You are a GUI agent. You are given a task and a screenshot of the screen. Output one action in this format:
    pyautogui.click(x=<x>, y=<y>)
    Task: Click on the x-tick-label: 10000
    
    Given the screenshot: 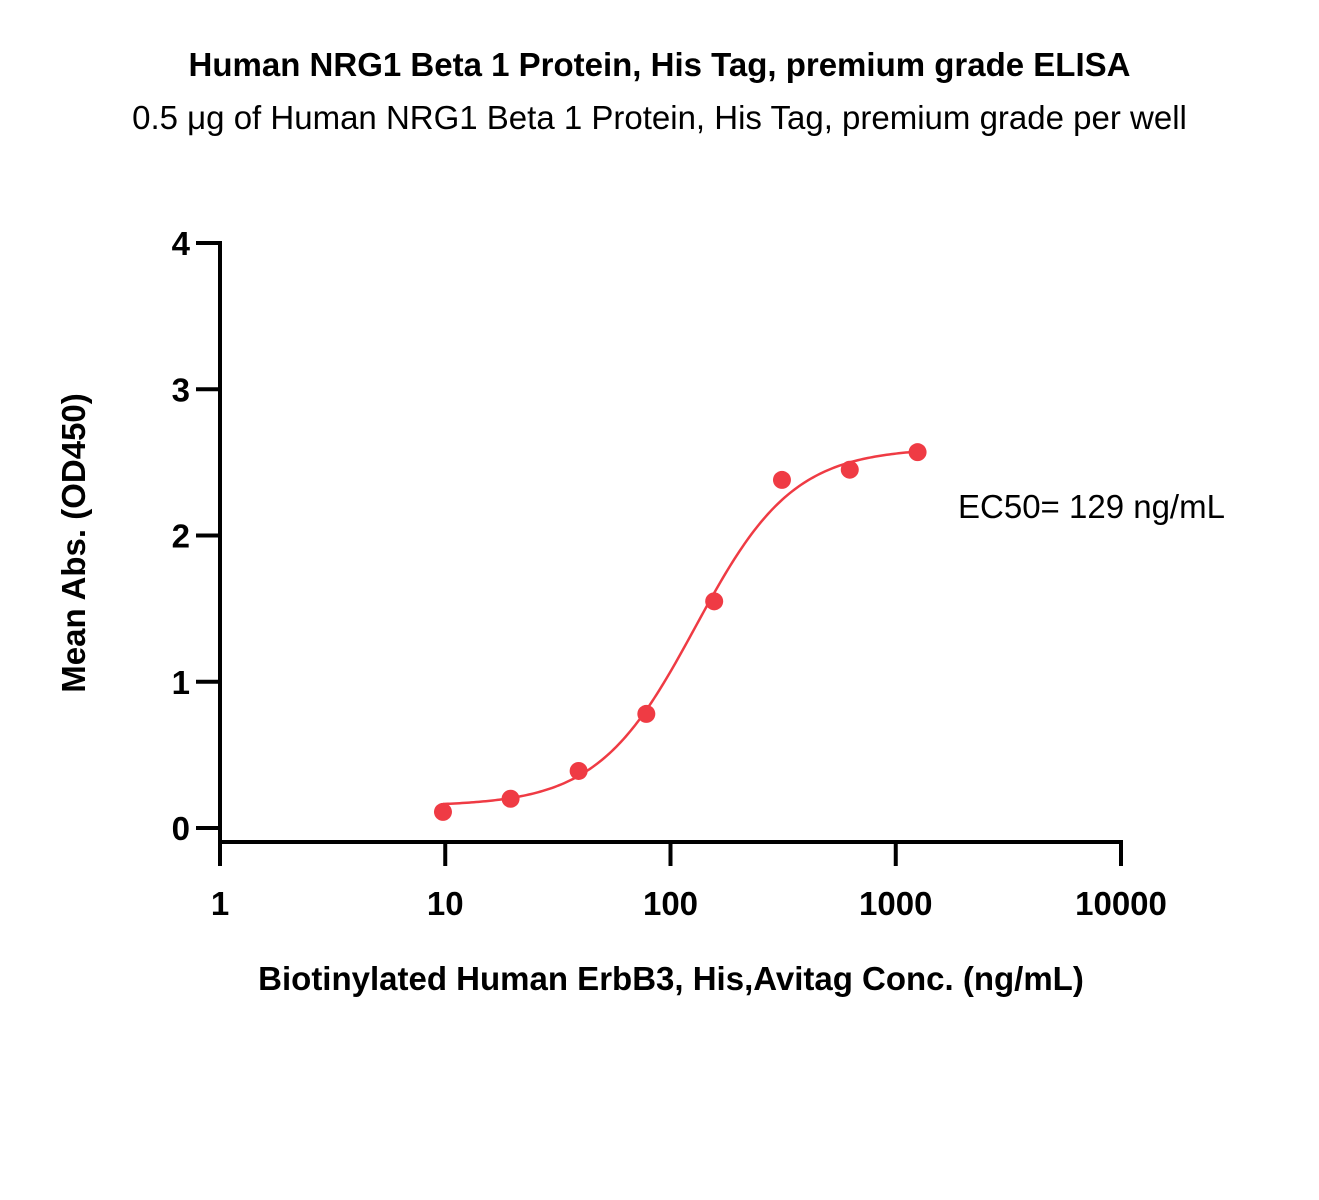 What is the action you would take?
    pyautogui.click(x=1121, y=903)
    